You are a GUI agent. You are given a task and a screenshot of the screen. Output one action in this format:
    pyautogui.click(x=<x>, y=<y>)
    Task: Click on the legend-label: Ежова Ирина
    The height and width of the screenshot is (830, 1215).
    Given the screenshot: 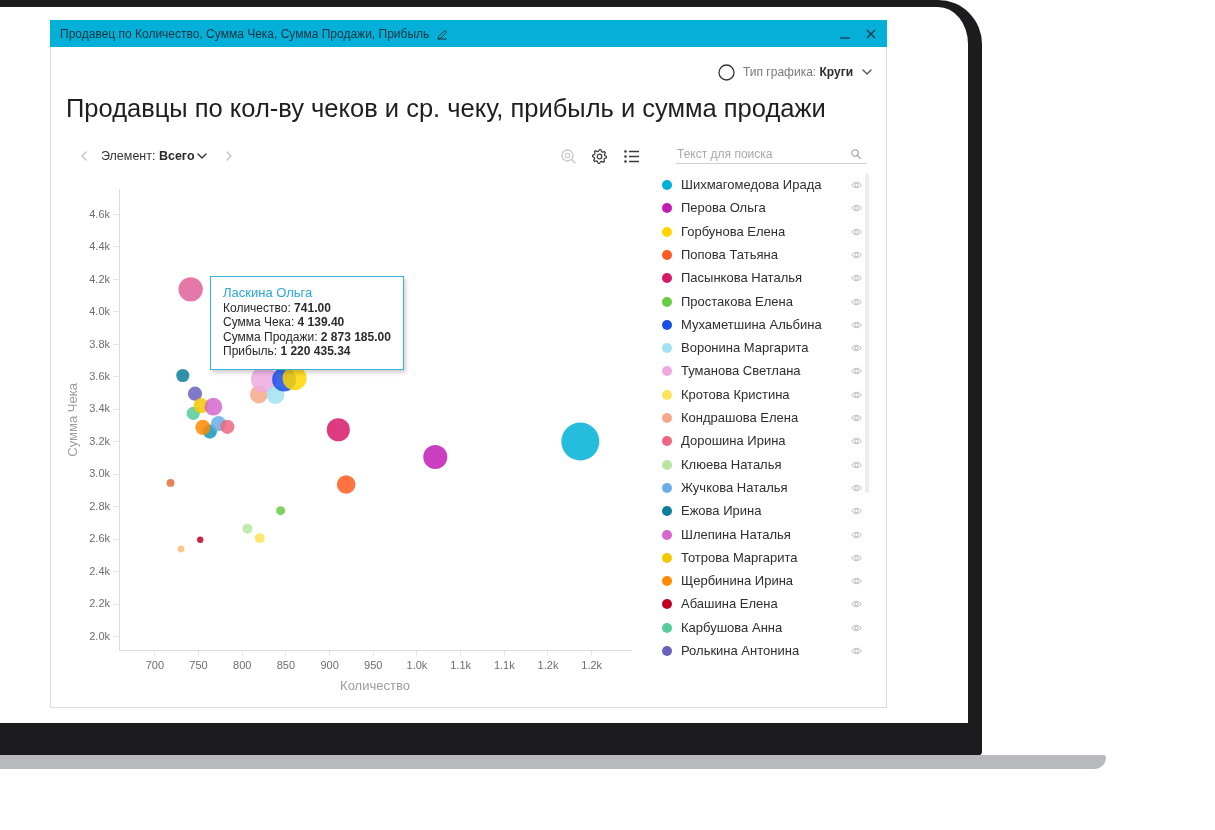 What is the action you would take?
    pyautogui.click(x=721, y=511)
    